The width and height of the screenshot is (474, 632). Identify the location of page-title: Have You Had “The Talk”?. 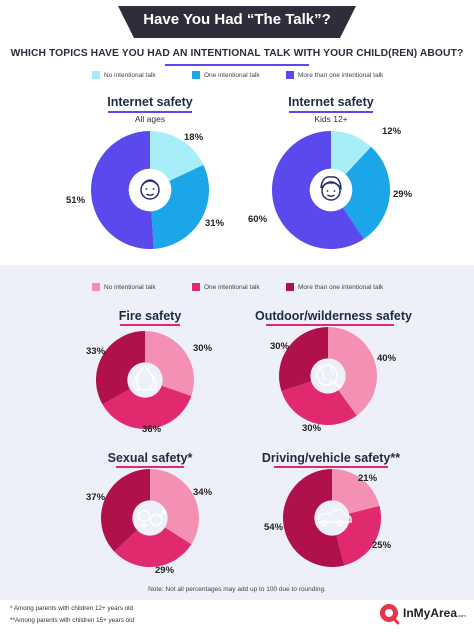
(237, 19).